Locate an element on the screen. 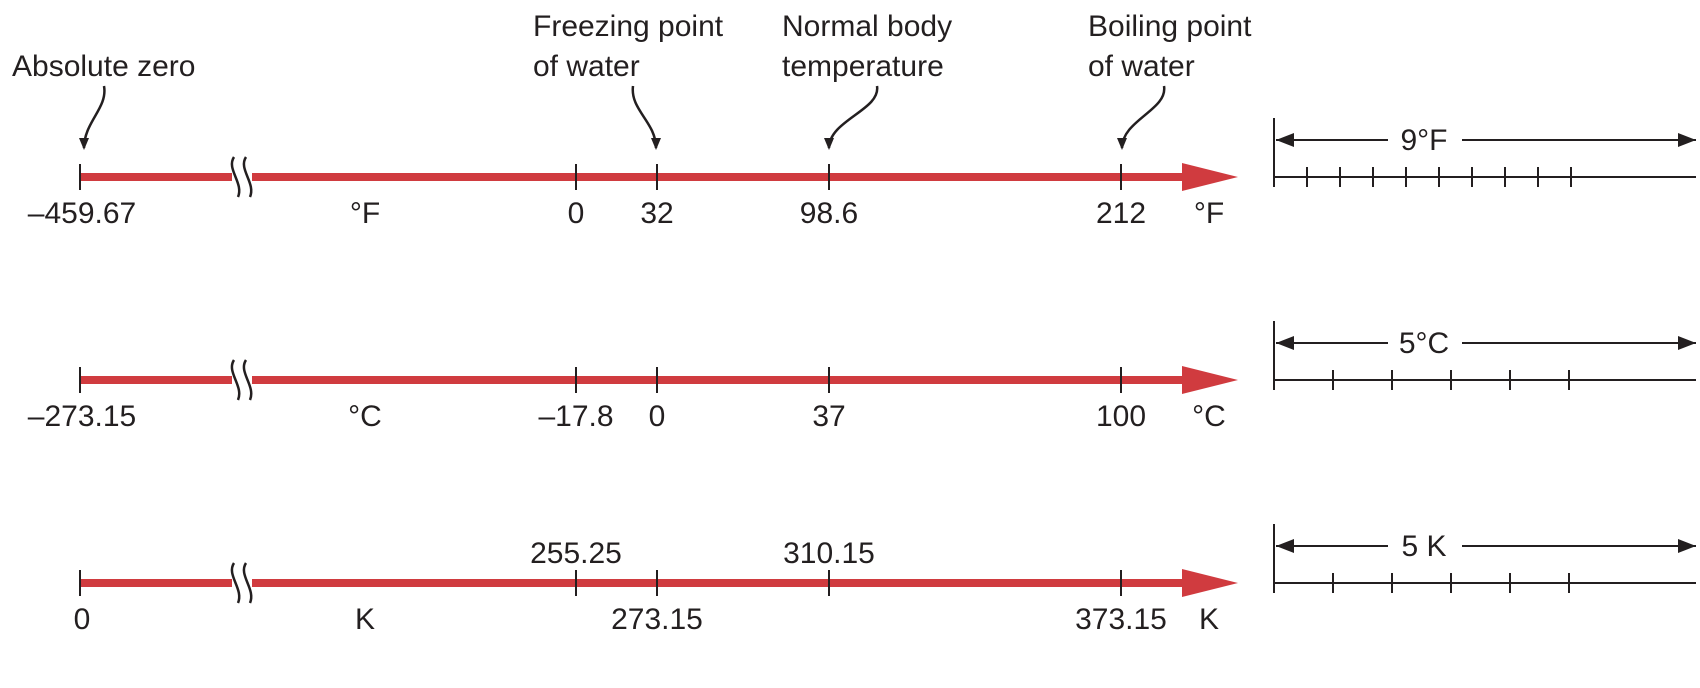 Image resolution: width=1700 pixels, height=688 pixels. scale-start-label: –273.15 is located at coordinates (82, 416).